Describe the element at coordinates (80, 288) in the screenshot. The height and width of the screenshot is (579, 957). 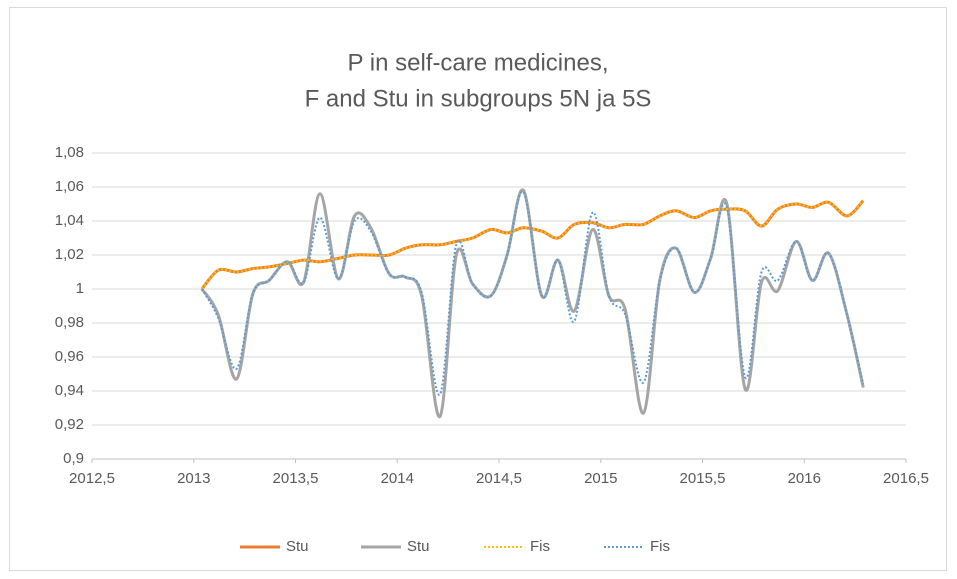
I see `y-tick-label: 1` at that location.